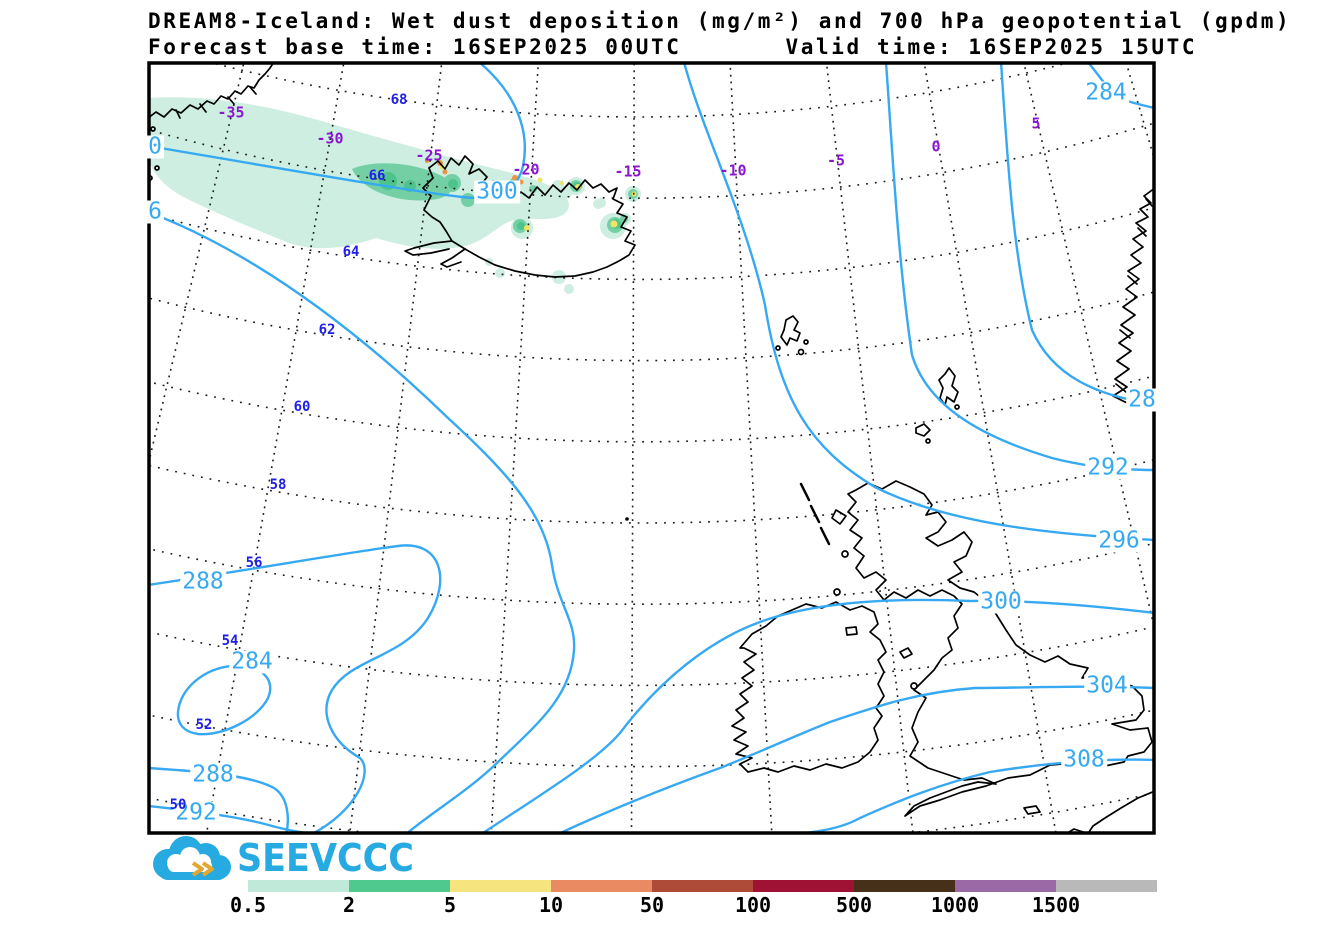 This screenshot has width=1329, height=925. Describe the element at coordinates (212, 91) in the screenshot. I see `greenland-coast` at that location.